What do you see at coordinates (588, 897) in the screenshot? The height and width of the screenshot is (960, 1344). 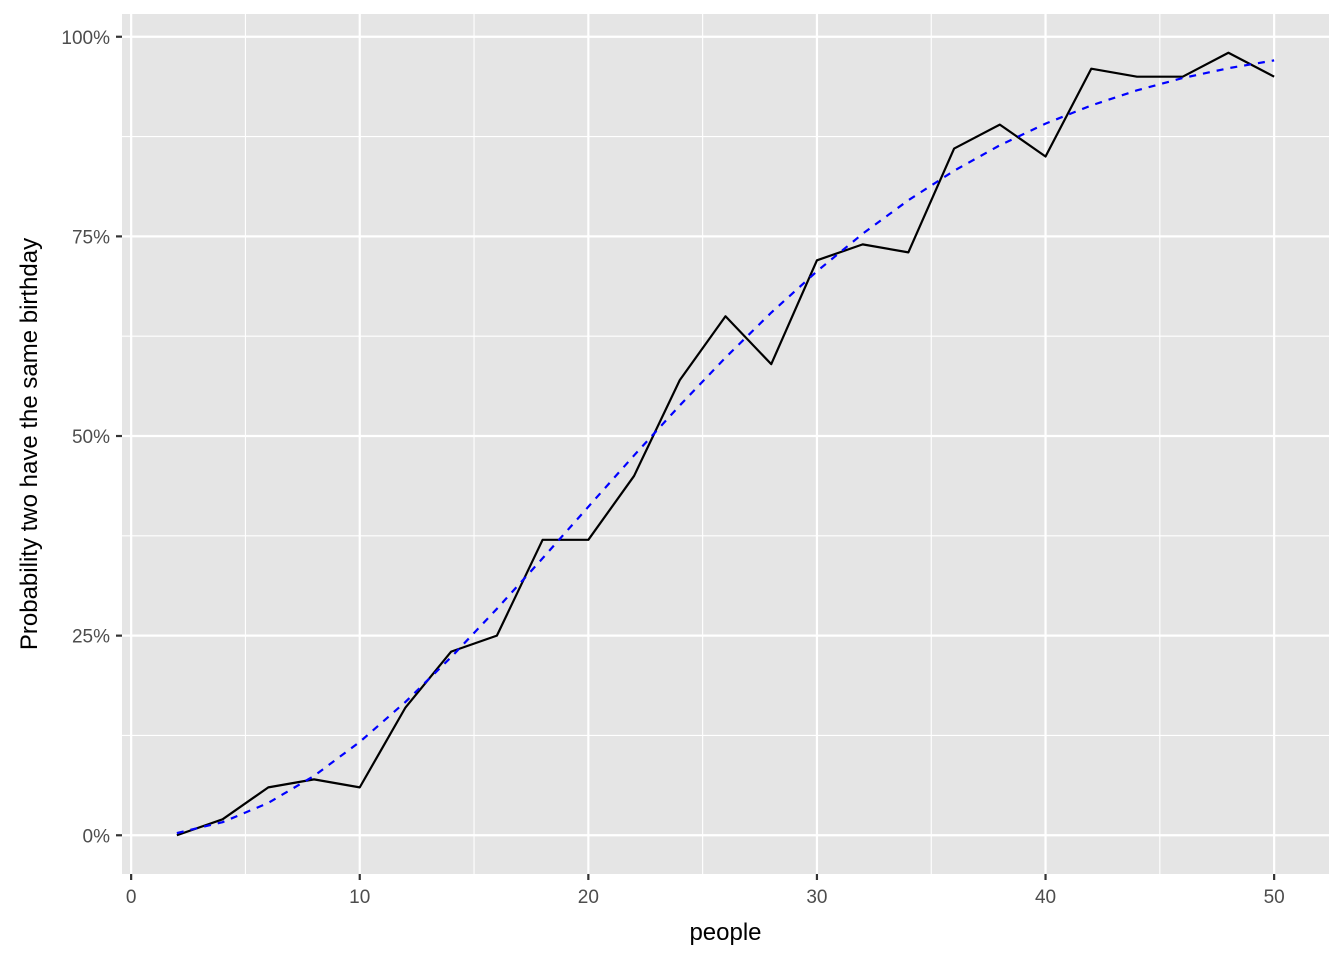 I see `x-tick-label: 20` at bounding box center [588, 897].